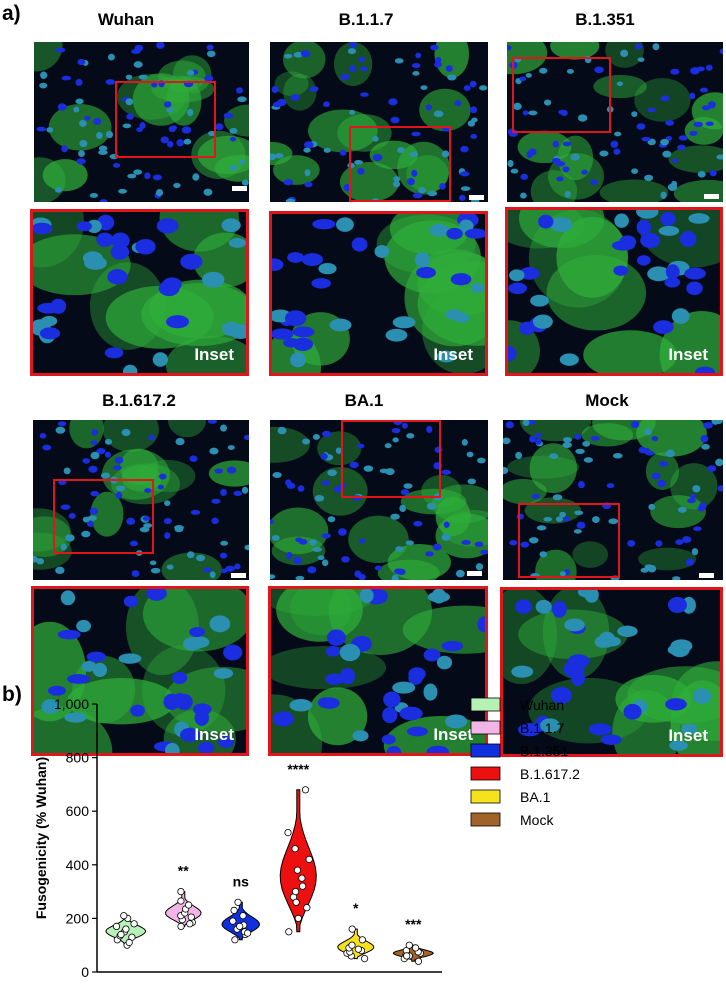 The height and width of the screenshot is (996, 726). What do you see at coordinates (542, 728) in the screenshot?
I see `legend-label: B.1.1.7` at bounding box center [542, 728].